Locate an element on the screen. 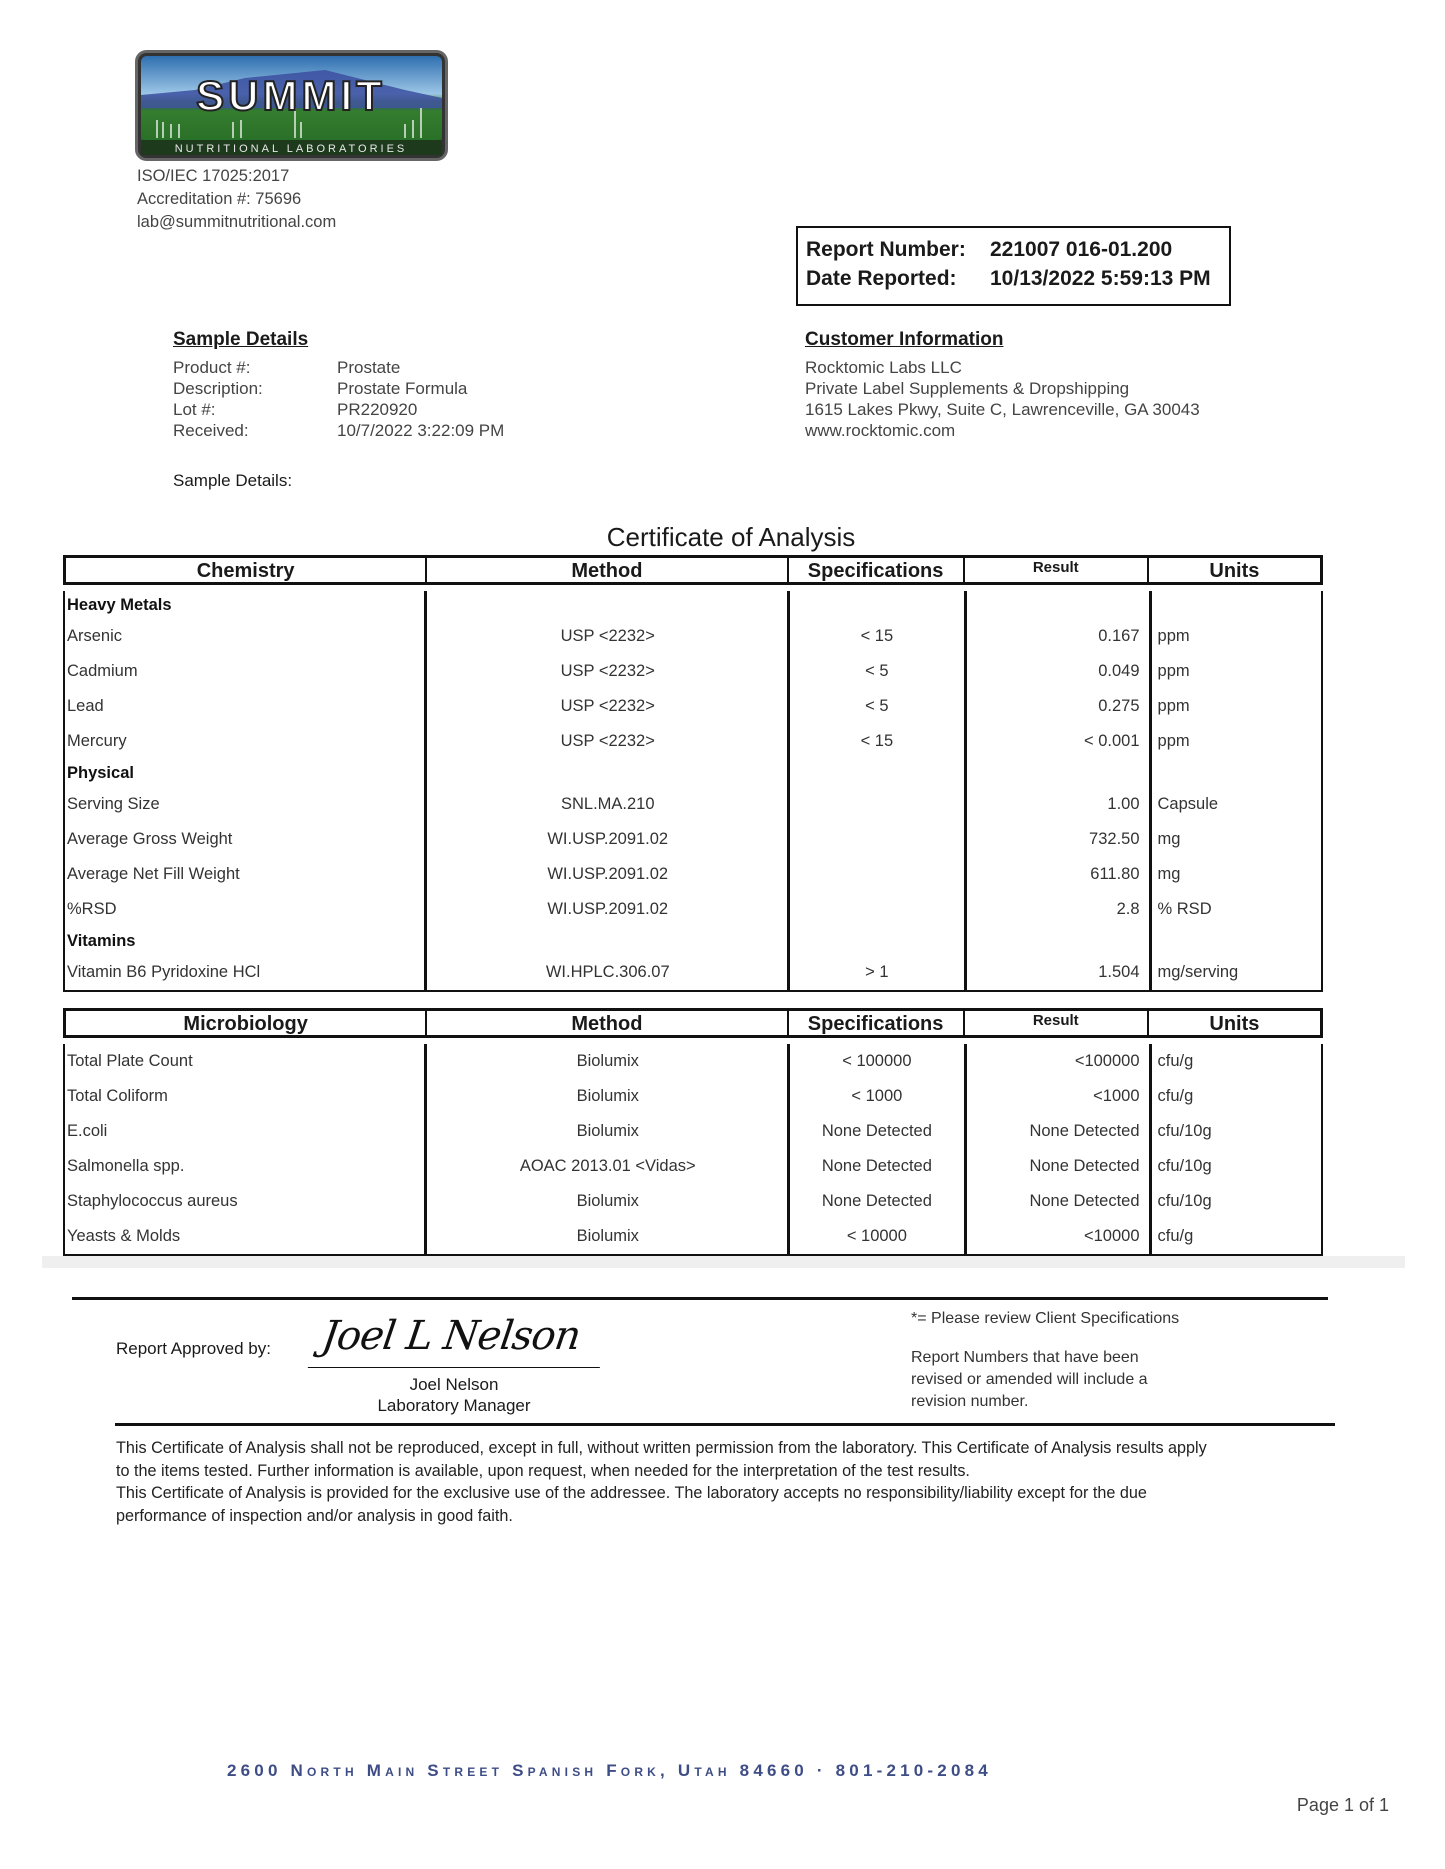  analyte-cell: Staphylococcus aureus is located at coordinates (152, 1201).